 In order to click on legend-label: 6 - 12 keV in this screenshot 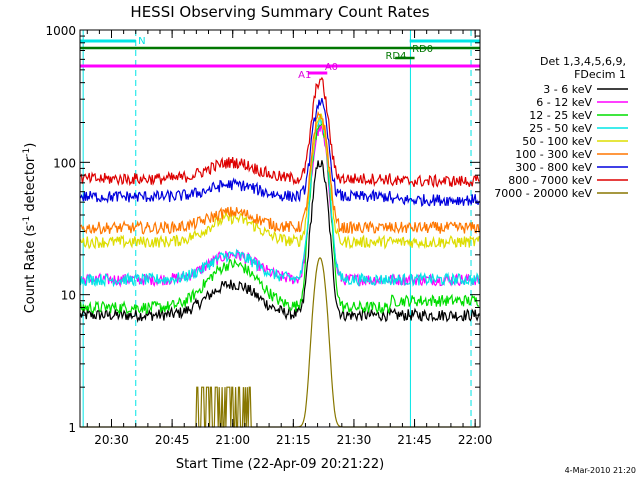, I will do `click(564, 102)`.